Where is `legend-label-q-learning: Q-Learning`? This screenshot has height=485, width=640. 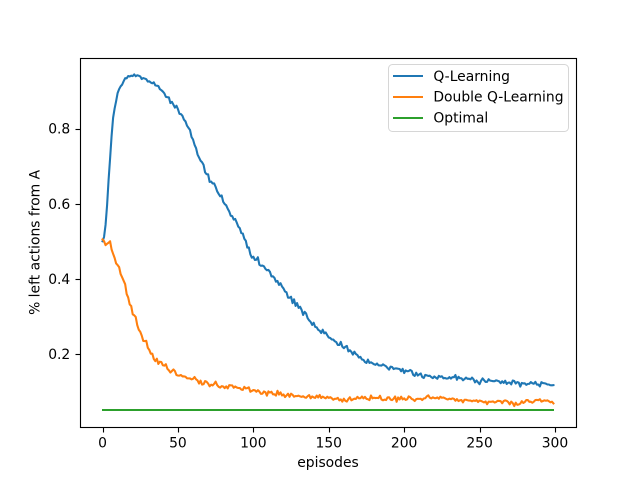
legend-label-q-learning: Q-Learning is located at coordinates (471, 77).